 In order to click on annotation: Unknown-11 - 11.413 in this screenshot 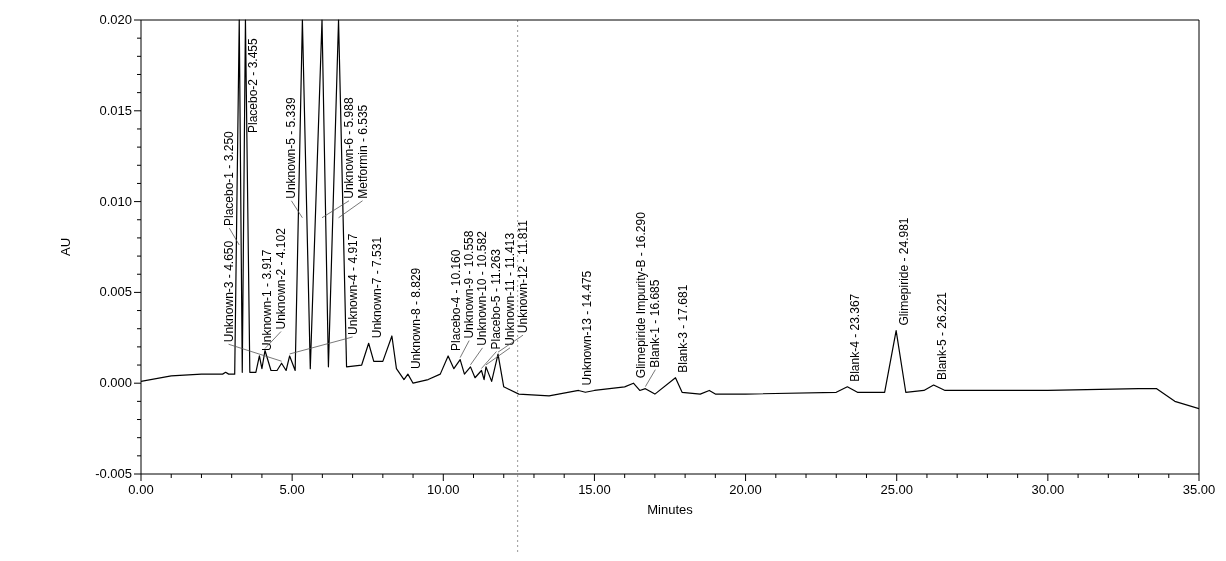, I will do `click(510, 289)`.